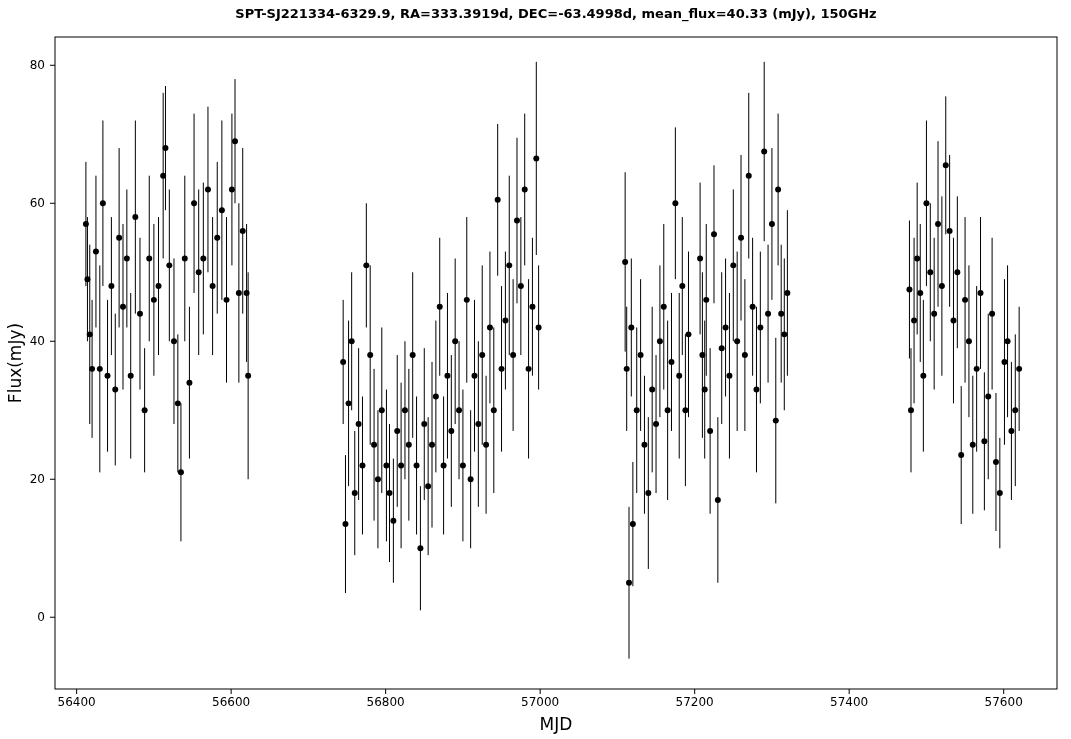  What do you see at coordinates (231, 702) in the screenshot?
I see `x-tick-label: 56600` at bounding box center [231, 702].